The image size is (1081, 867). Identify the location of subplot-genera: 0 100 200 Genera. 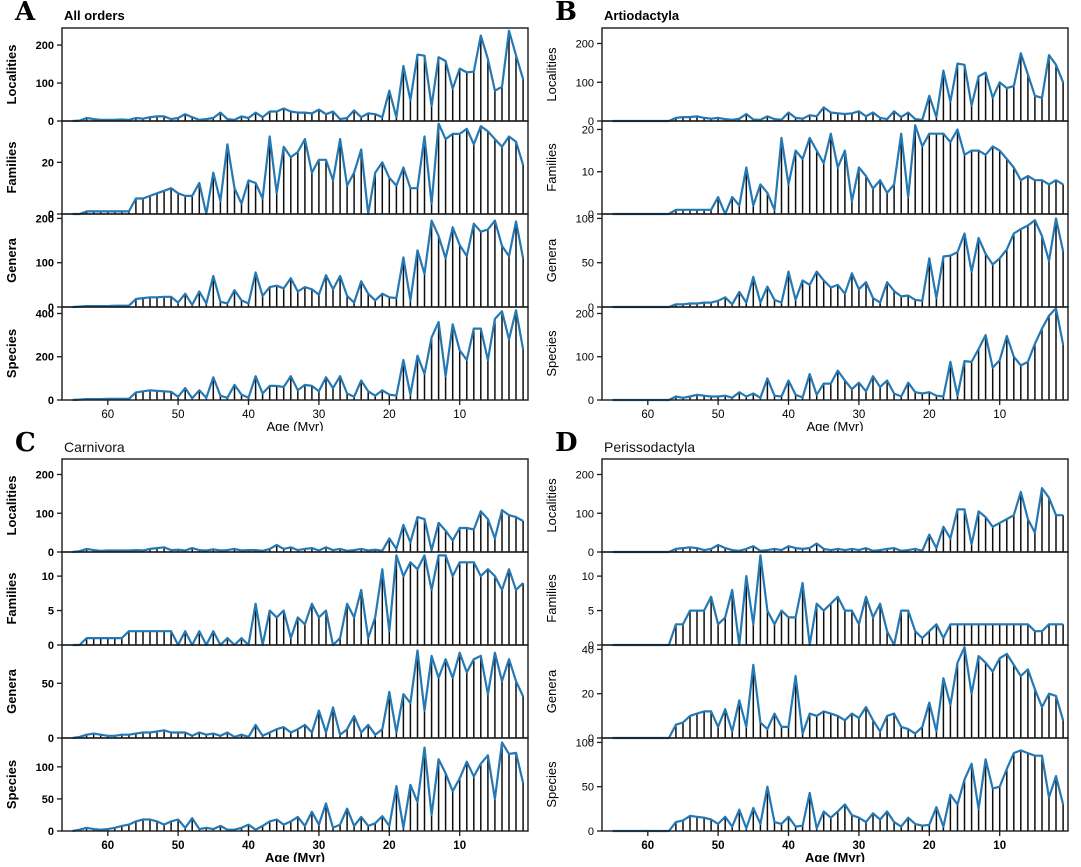
(266, 263).